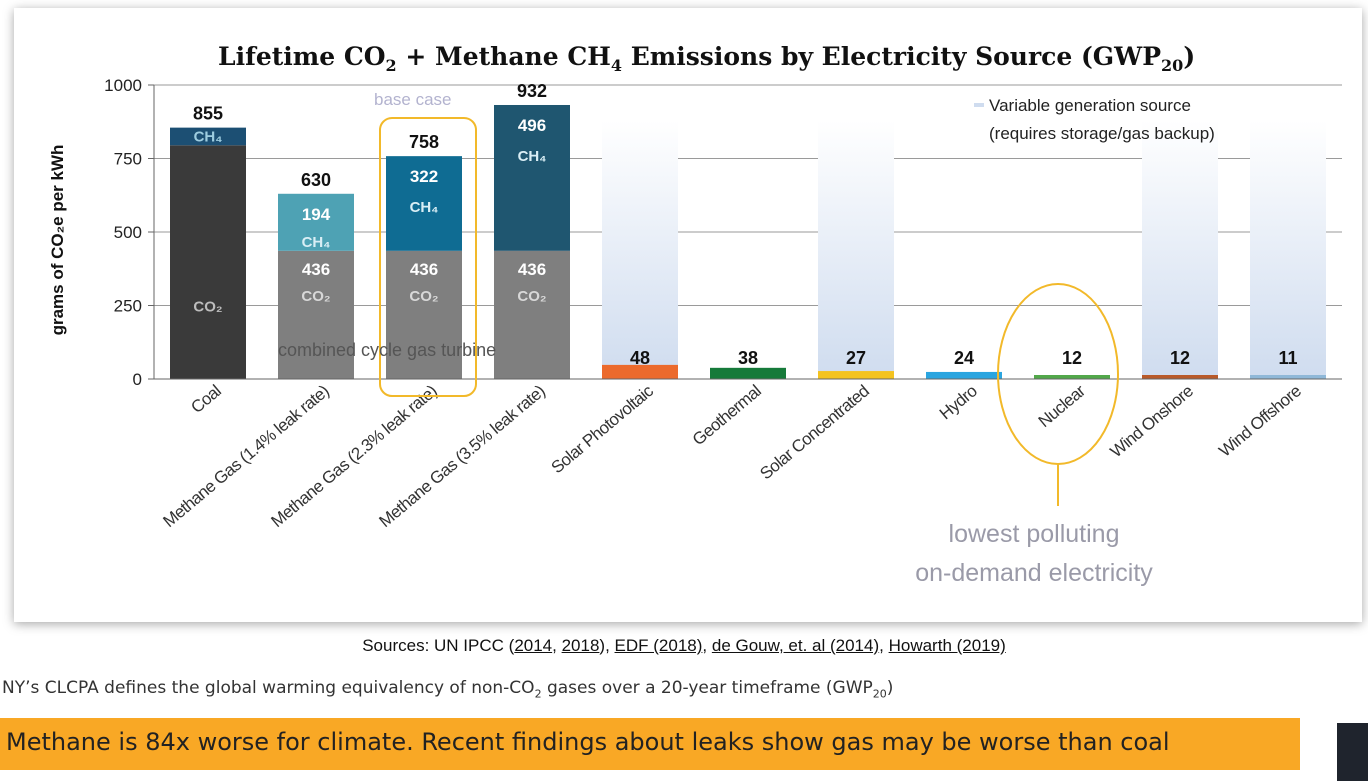 This screenshot has width=1368, height=781. What do you see at coordinates (533, 645) in the screenshot?
I see `source-link-ipcc-2014: 2014` at bounding box center [533, 645].